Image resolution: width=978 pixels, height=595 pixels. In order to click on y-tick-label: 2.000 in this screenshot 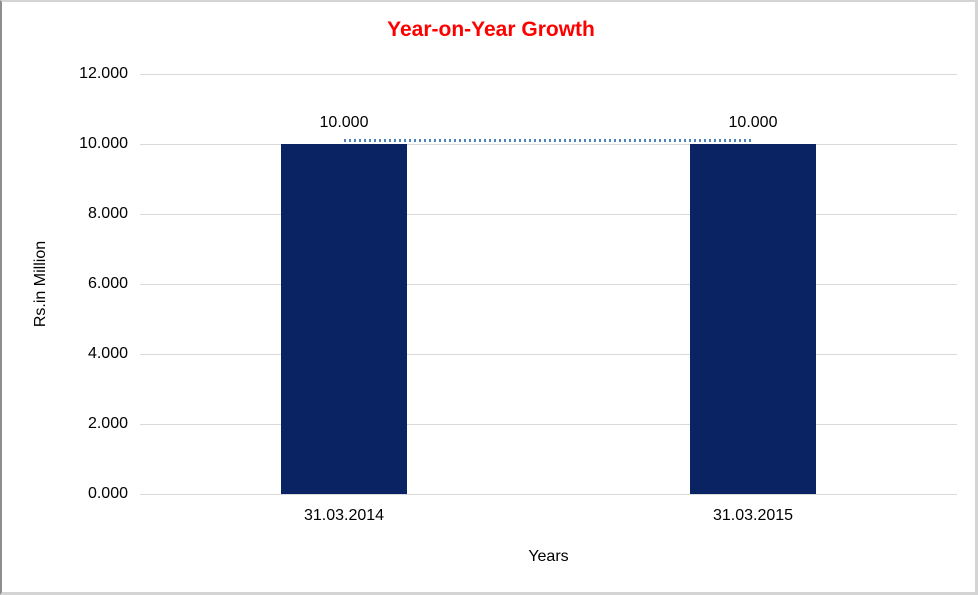, I will do `click(107, 423)`.